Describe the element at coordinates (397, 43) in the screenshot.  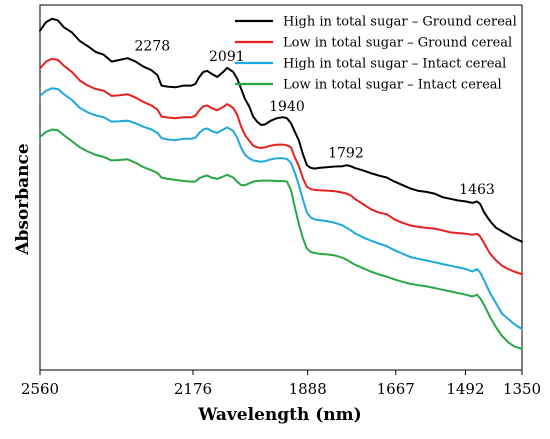
I see `legend-label-2: Low in total sugar – Ground cereal` at that location.